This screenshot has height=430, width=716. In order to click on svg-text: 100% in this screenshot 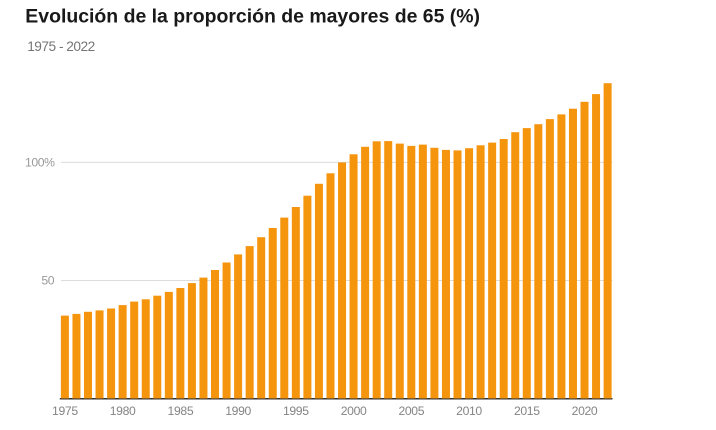, I will do `click(40, 162)`.